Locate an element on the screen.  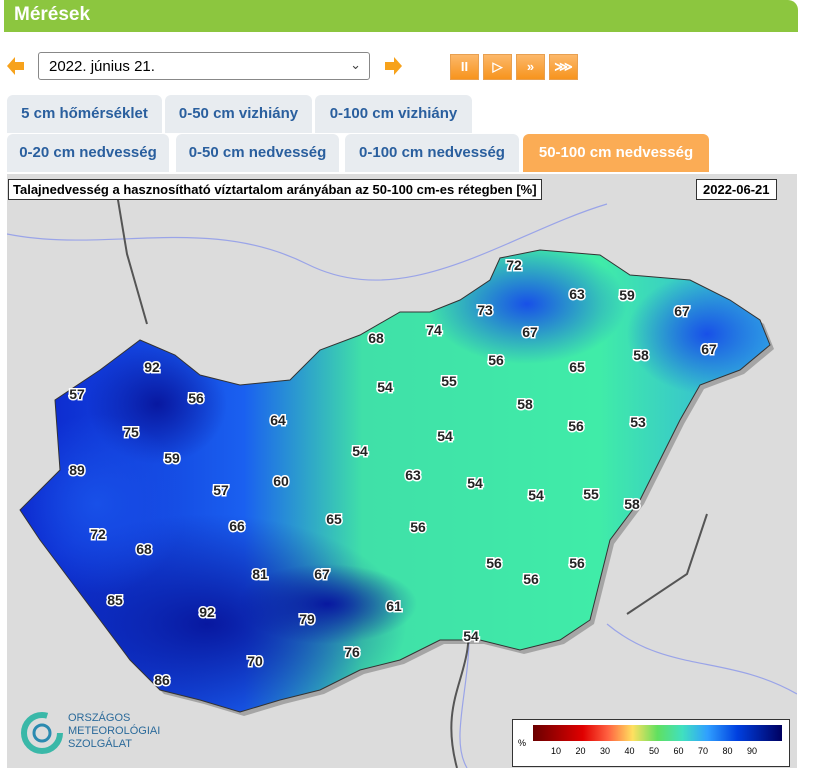
station-value: 85 is located at coordinates (115, 600).